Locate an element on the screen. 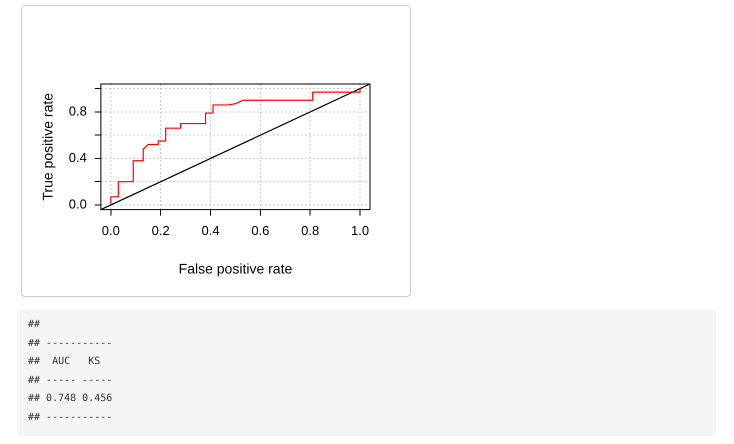 This screenshot has height=444, width=734. y-tick-label: 0.4 is located at coordinates (77, 158).